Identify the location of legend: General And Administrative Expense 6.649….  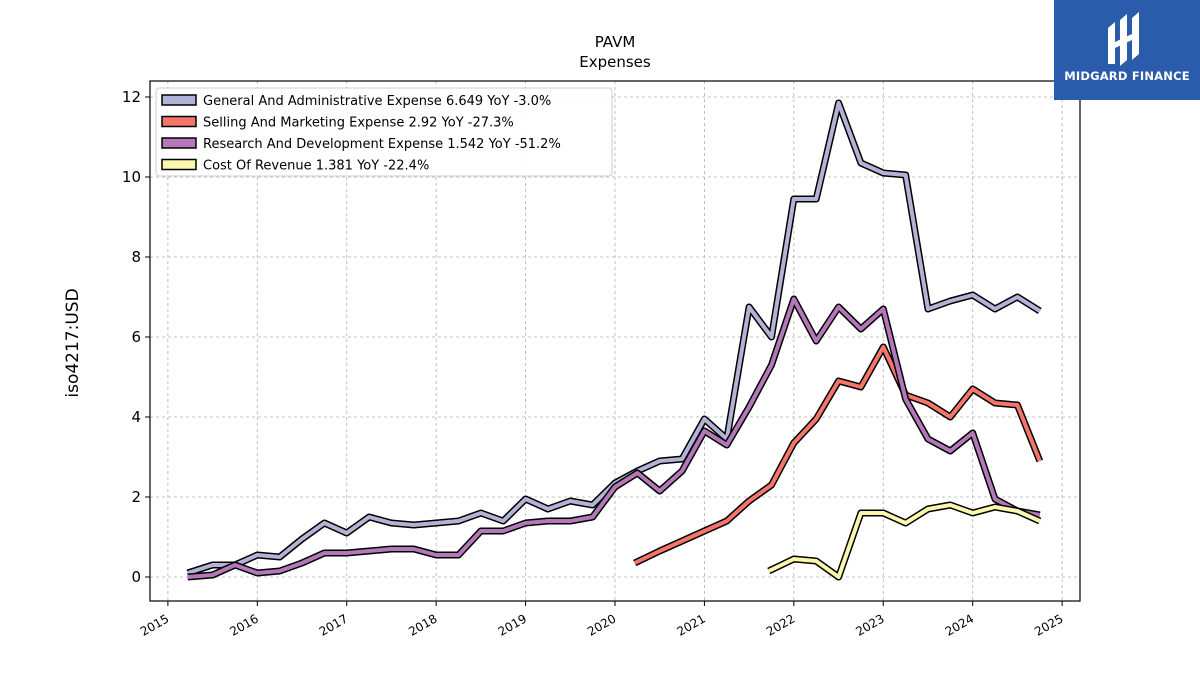
(384, 132).